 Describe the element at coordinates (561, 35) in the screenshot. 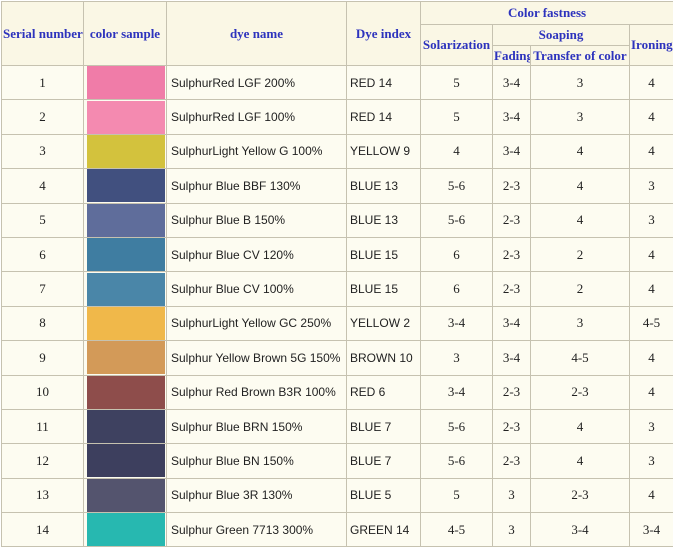

I see `col-header-soaping: Soaping` at that location.